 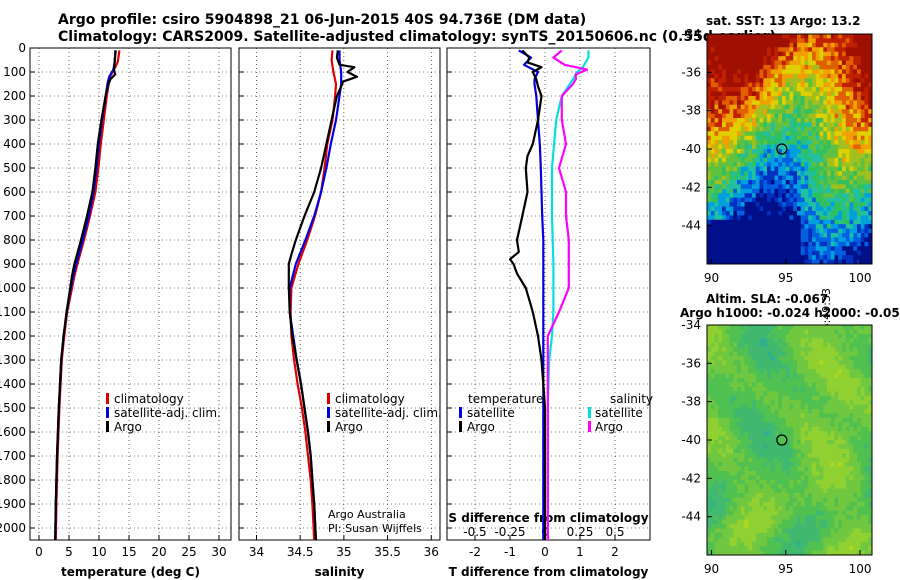 What do you see at coordinates (14, 72) in the screenshot?
I see `depth-tick-label: 100` at bounding box center [14, 72].